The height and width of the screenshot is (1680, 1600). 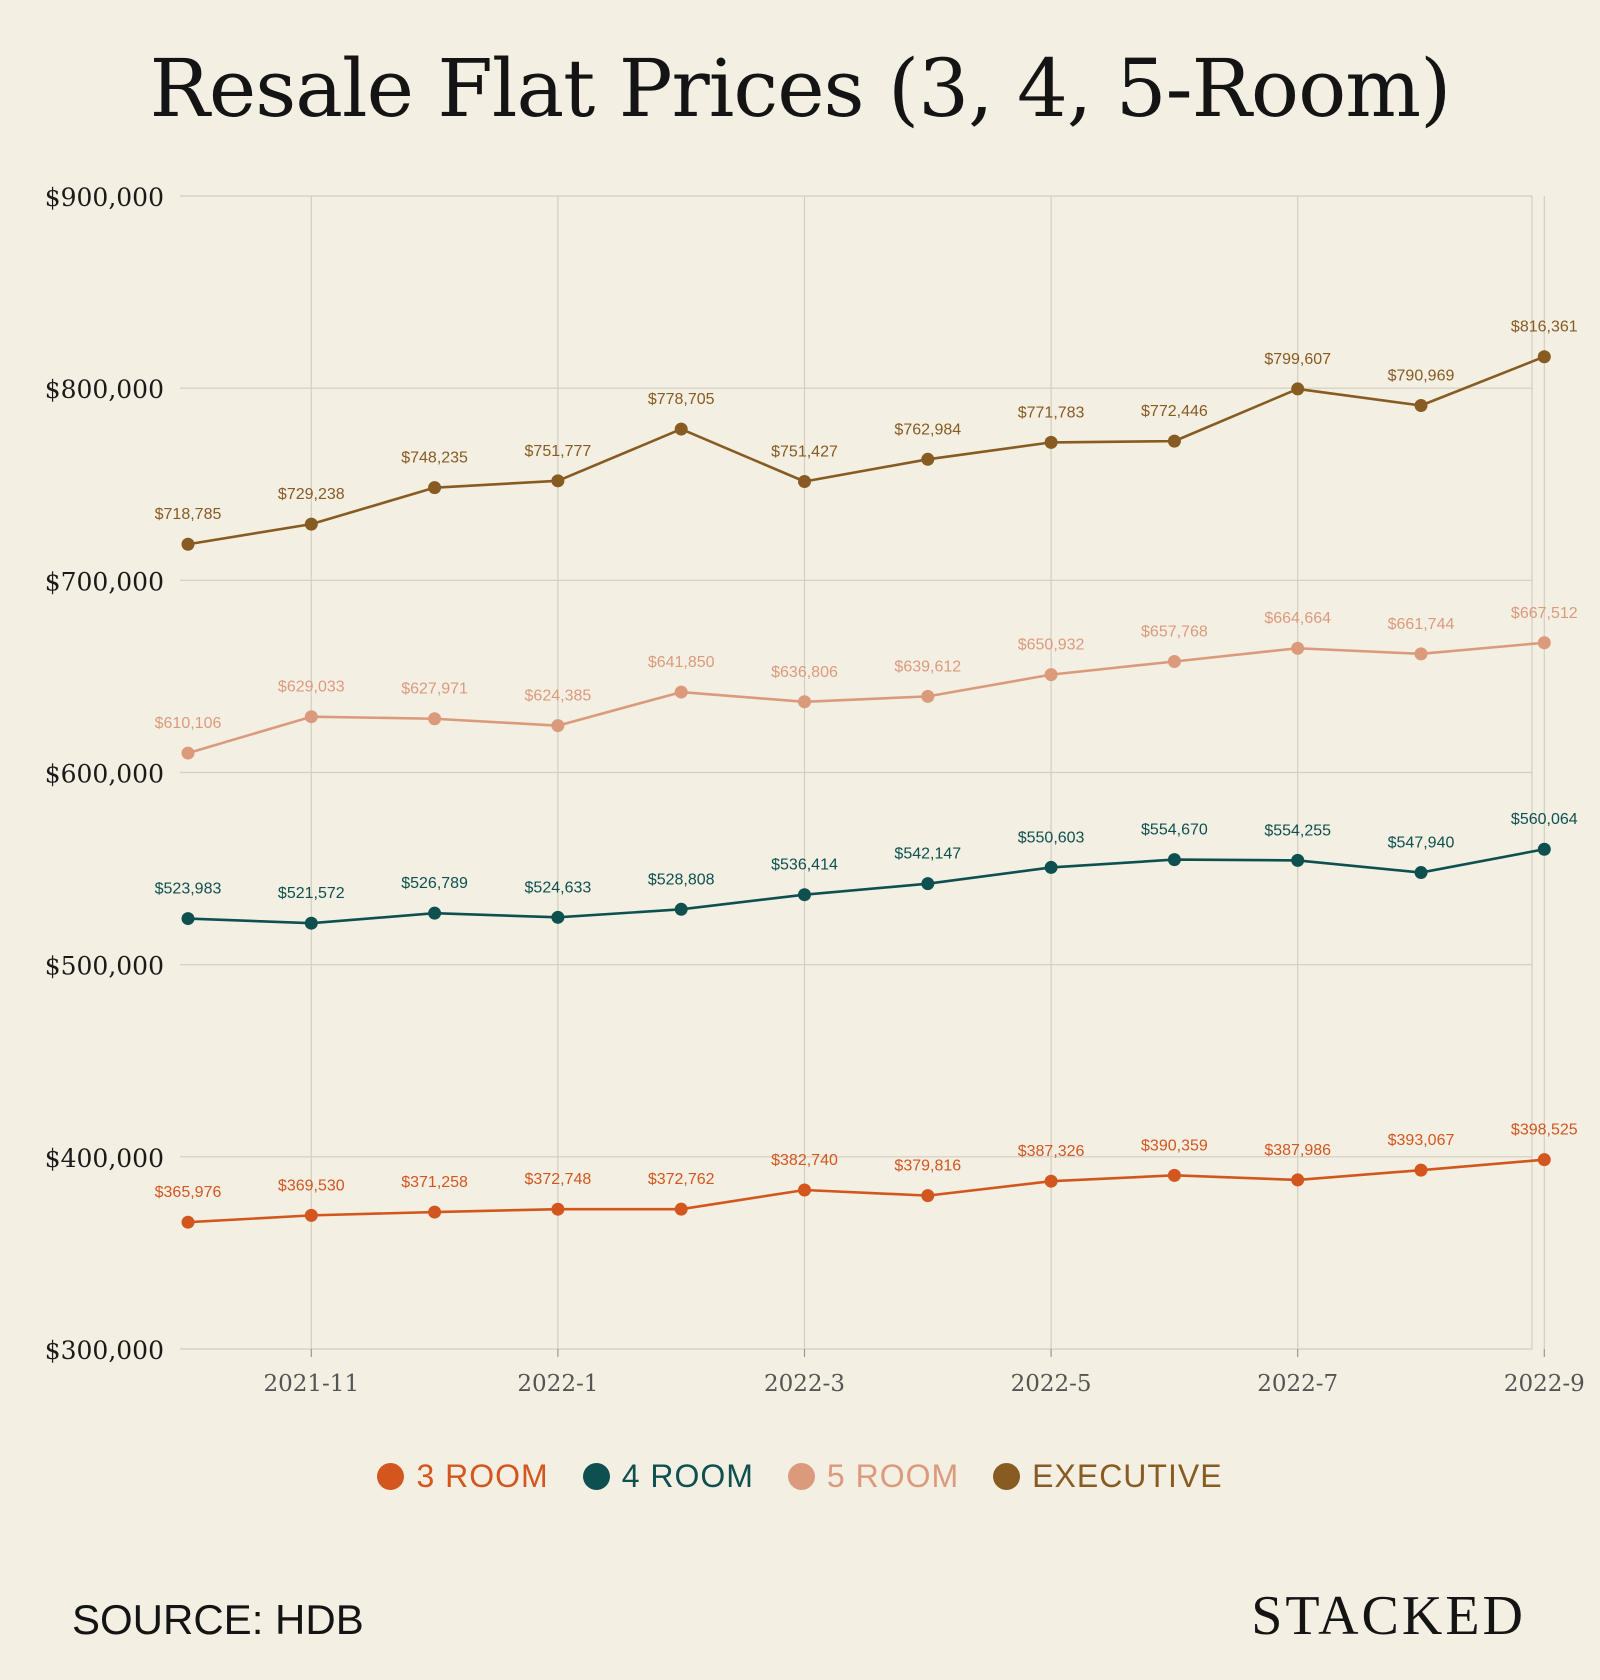 What do you see at coordinates (1107, 1476) in the screenshot?
I see `legend-item: EXECUTIVE` at bounding box center [1107, 1476].